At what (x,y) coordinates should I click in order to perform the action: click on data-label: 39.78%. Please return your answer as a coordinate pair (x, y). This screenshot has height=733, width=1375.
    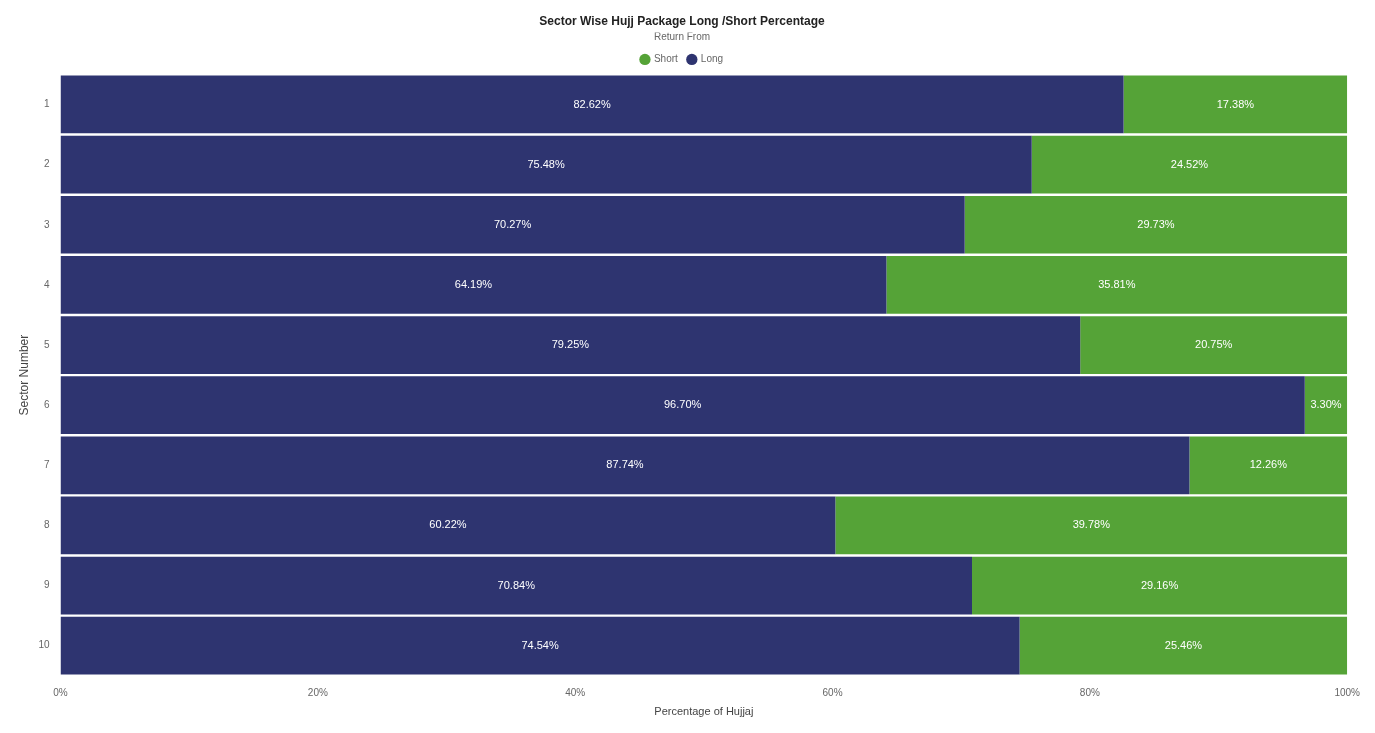
    Looking at the image, I should click on (1091, 524).